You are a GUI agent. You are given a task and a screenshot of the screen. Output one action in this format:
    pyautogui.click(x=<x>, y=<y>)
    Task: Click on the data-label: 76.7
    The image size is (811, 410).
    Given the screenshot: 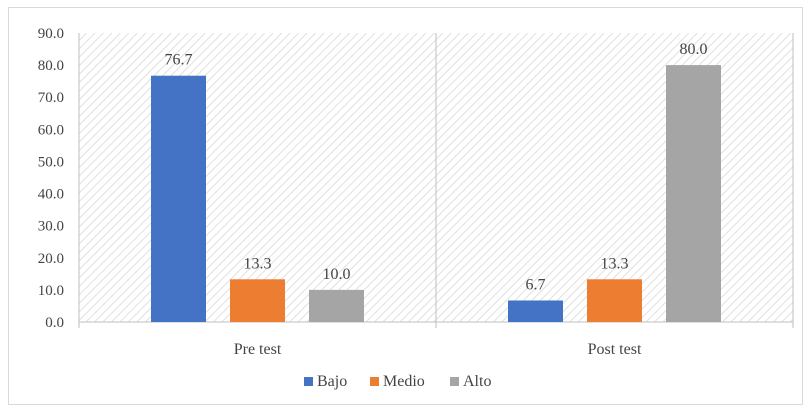 What is the action you would take?
    pyautogui.click(x=179, y=60)
    